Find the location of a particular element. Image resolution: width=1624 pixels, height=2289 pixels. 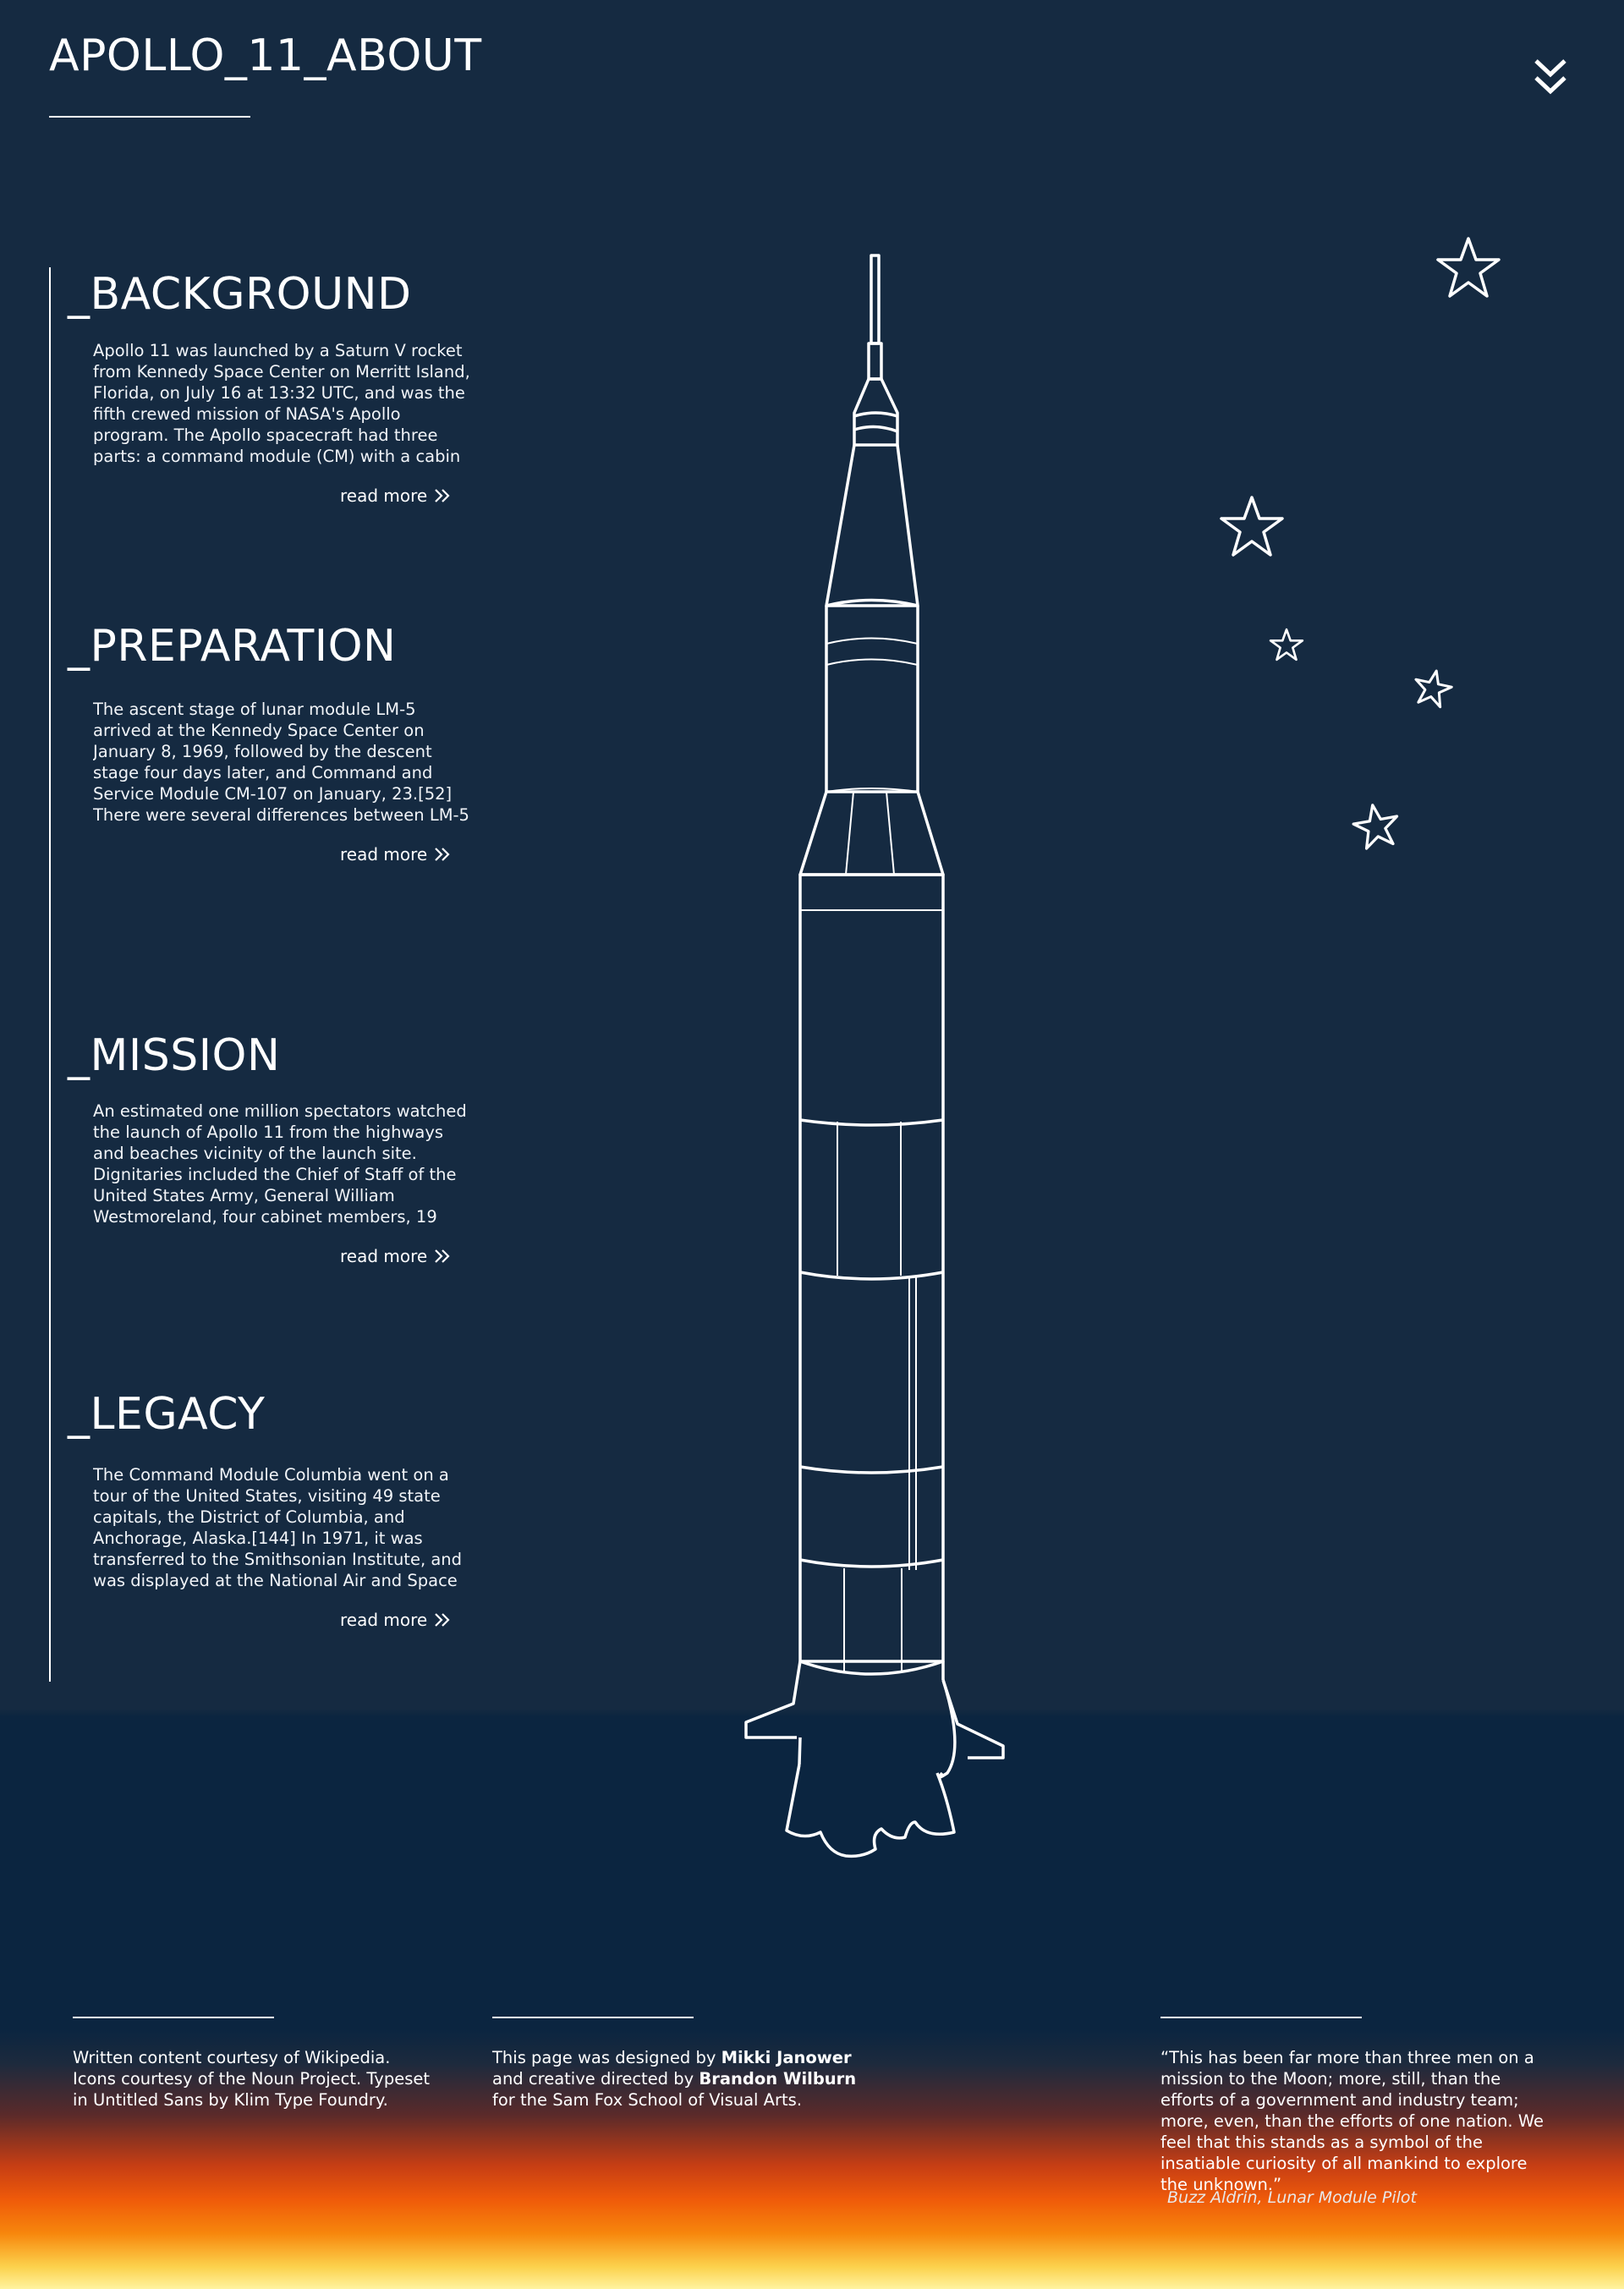

saturn-v-rocket-icon is located at coordinates (874, 1056).